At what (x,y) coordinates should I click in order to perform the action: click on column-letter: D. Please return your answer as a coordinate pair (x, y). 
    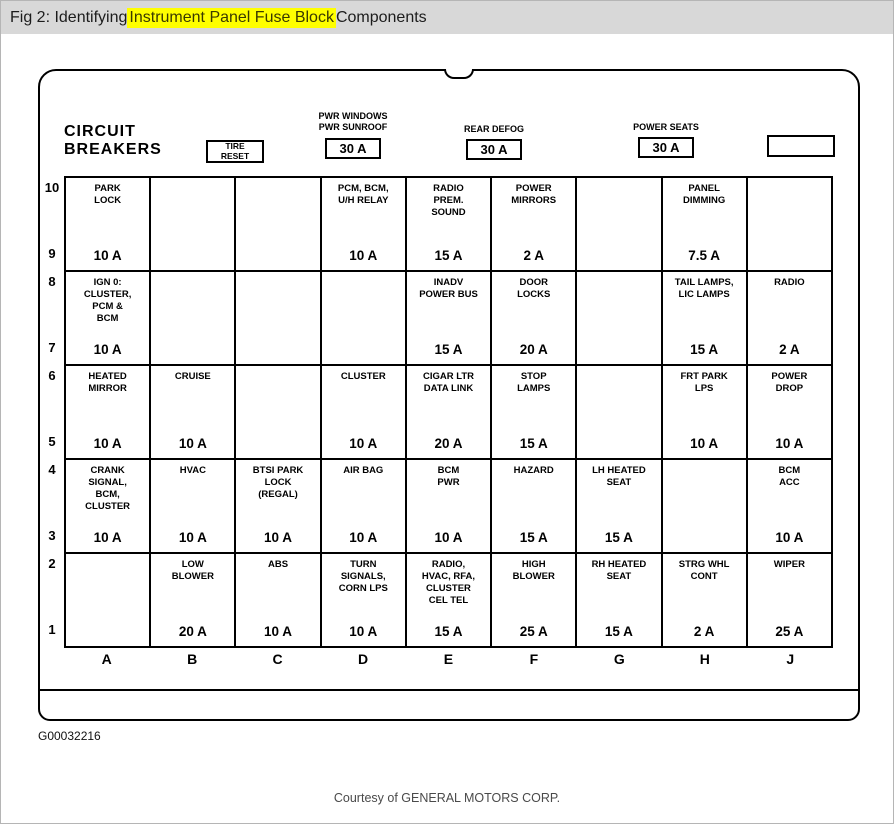
    Looking at the image, I should click on (363, 659).